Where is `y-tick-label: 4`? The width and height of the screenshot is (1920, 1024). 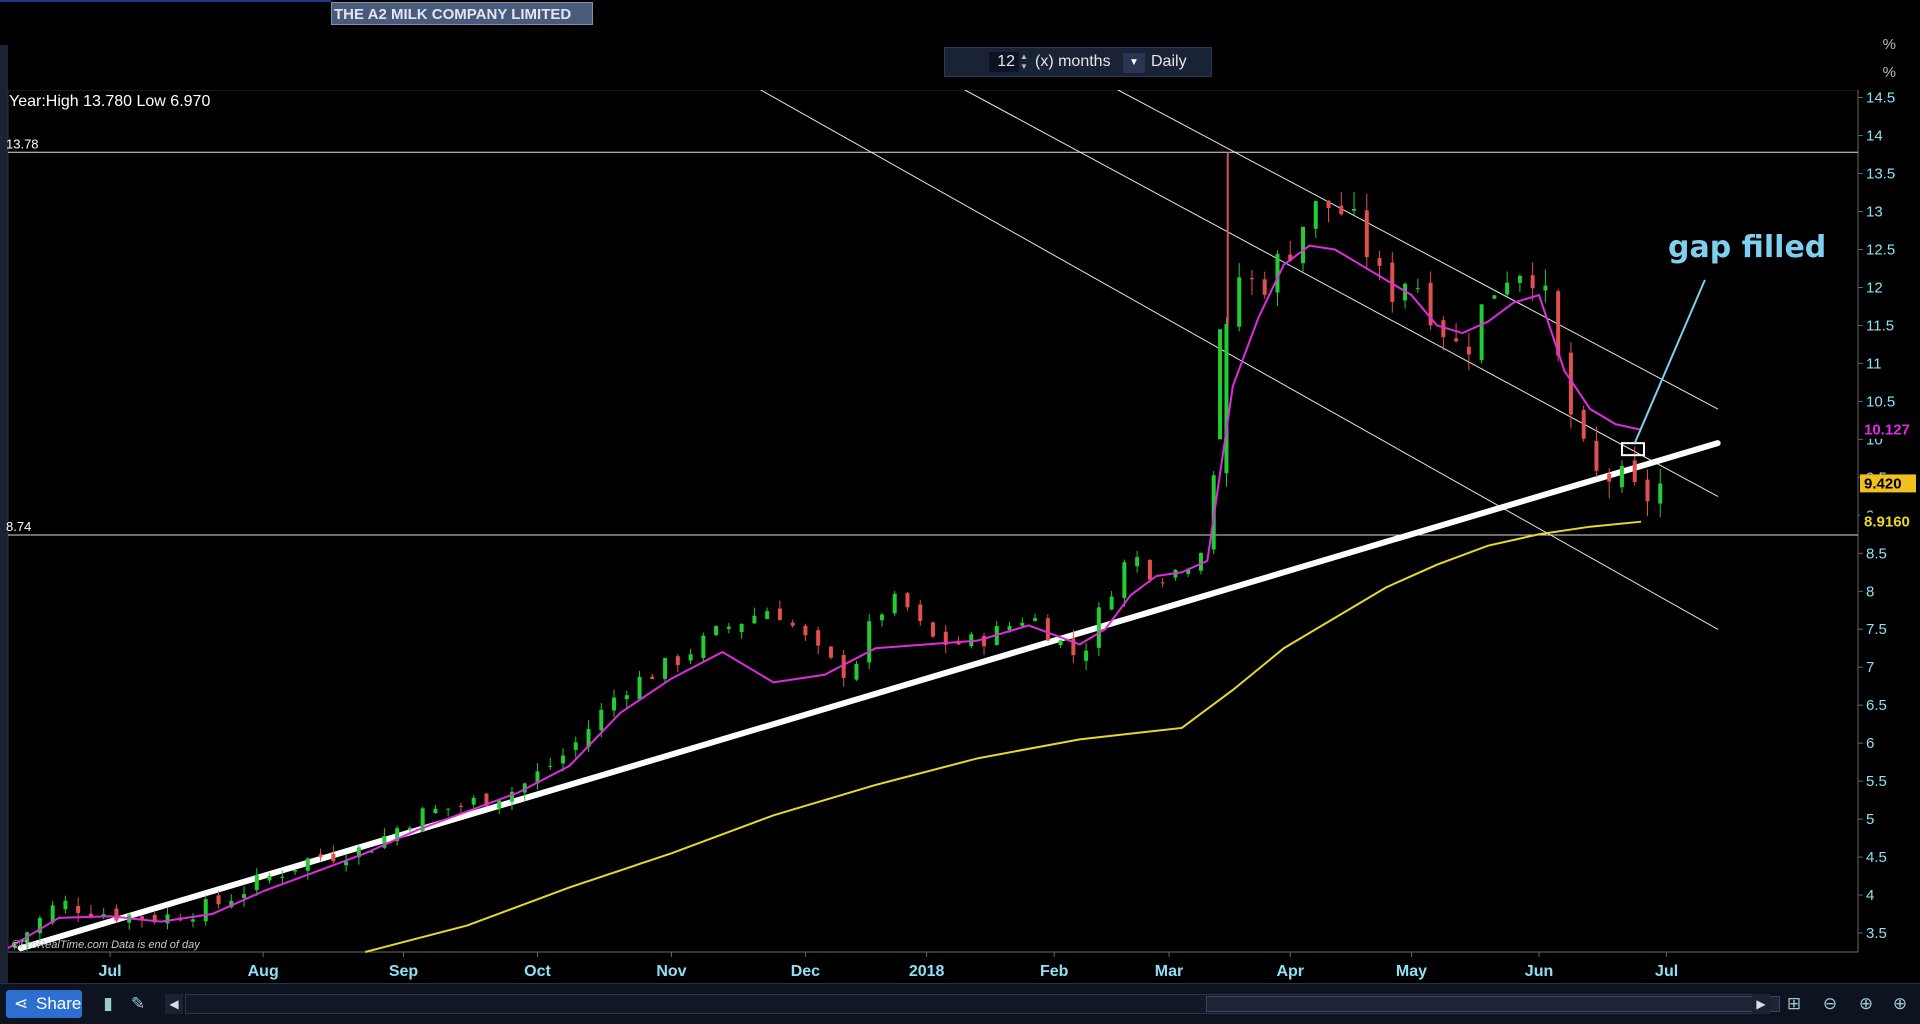 y-tick-label: 4 is located at coordinates (1870, 895).